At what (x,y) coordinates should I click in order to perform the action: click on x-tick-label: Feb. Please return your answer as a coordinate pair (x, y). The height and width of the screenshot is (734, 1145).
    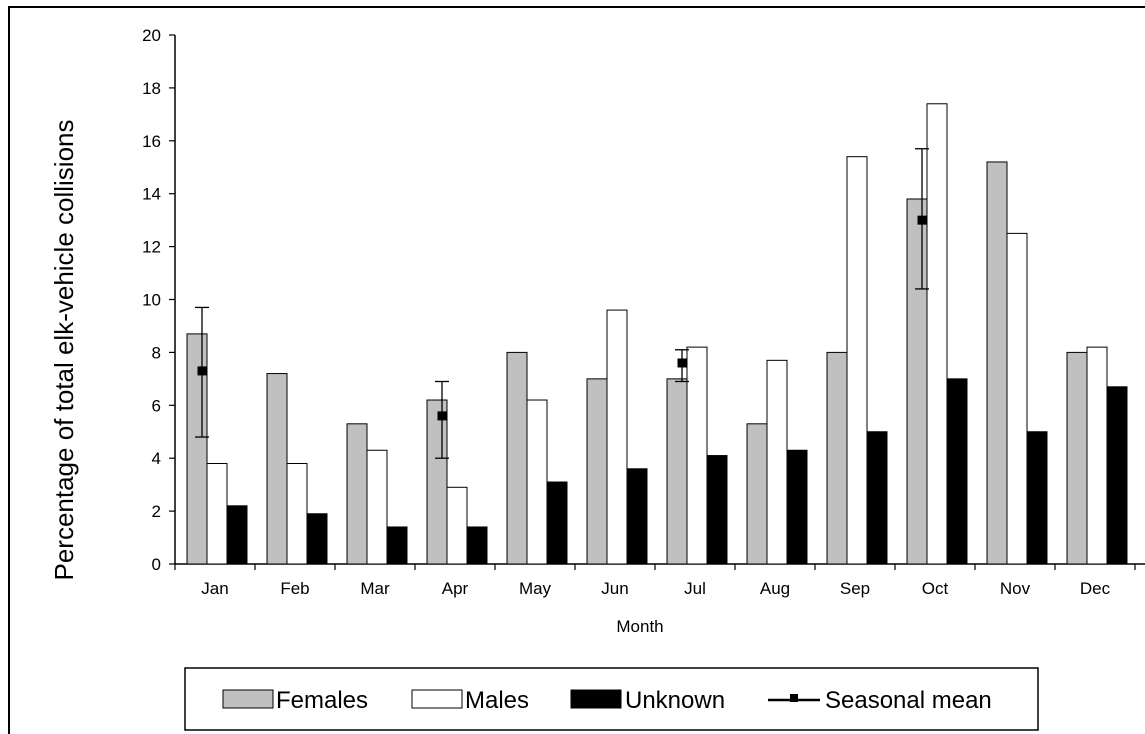
    Looking at the image, I should click on (294, 588).